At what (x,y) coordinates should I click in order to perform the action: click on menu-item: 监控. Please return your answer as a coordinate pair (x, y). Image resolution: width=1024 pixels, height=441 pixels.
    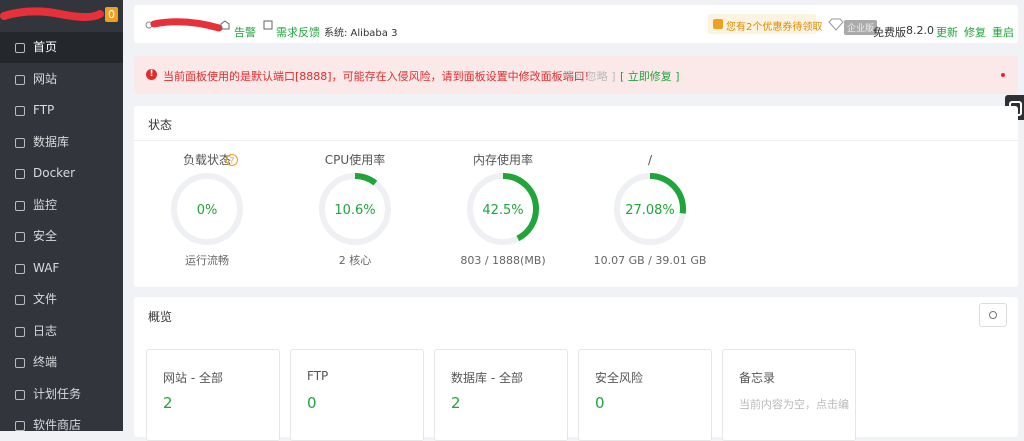
    Looking at the image, I should click on (61, 205).